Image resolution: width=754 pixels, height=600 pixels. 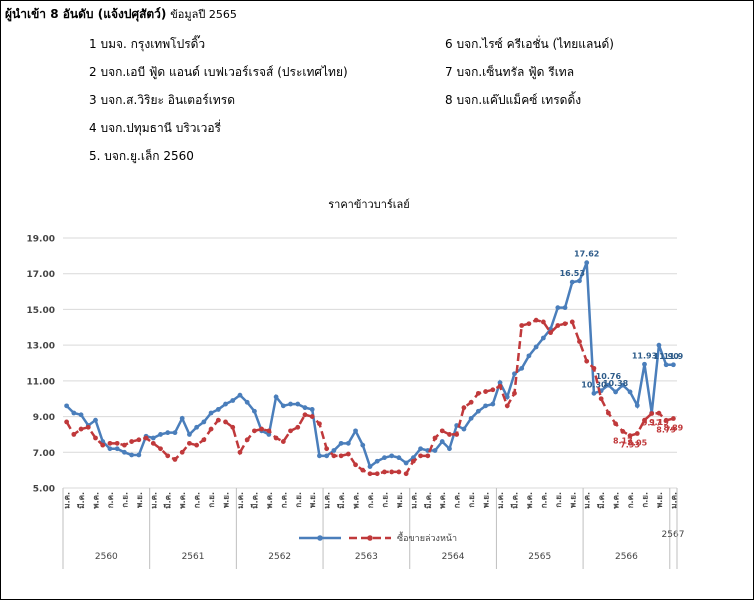 I want to click on header-note: ข้อมูลปี 2565, so click(x=203, y=14).